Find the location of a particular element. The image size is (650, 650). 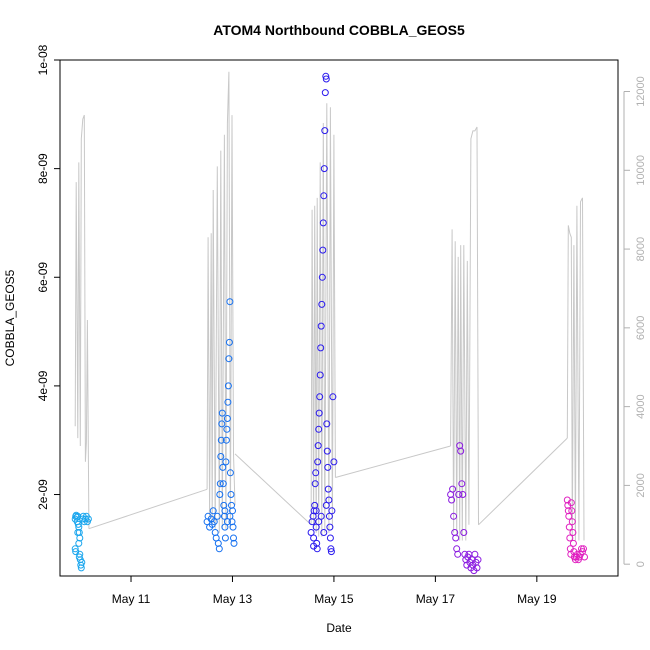

y2-tick-label: 0 is located at coordinates (641, 564).